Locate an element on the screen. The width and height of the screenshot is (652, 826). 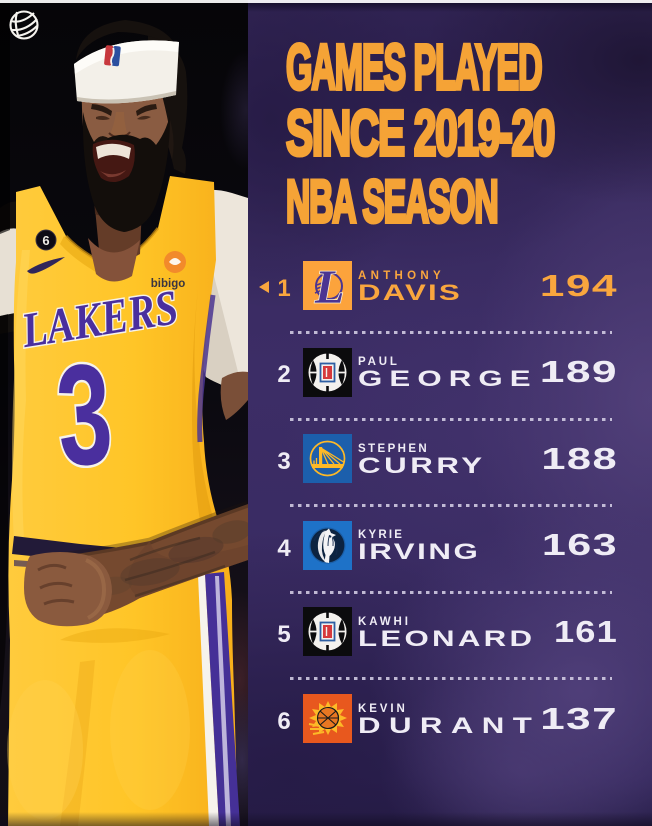
svg-text: bibigo is located at coordinates (168, 284).